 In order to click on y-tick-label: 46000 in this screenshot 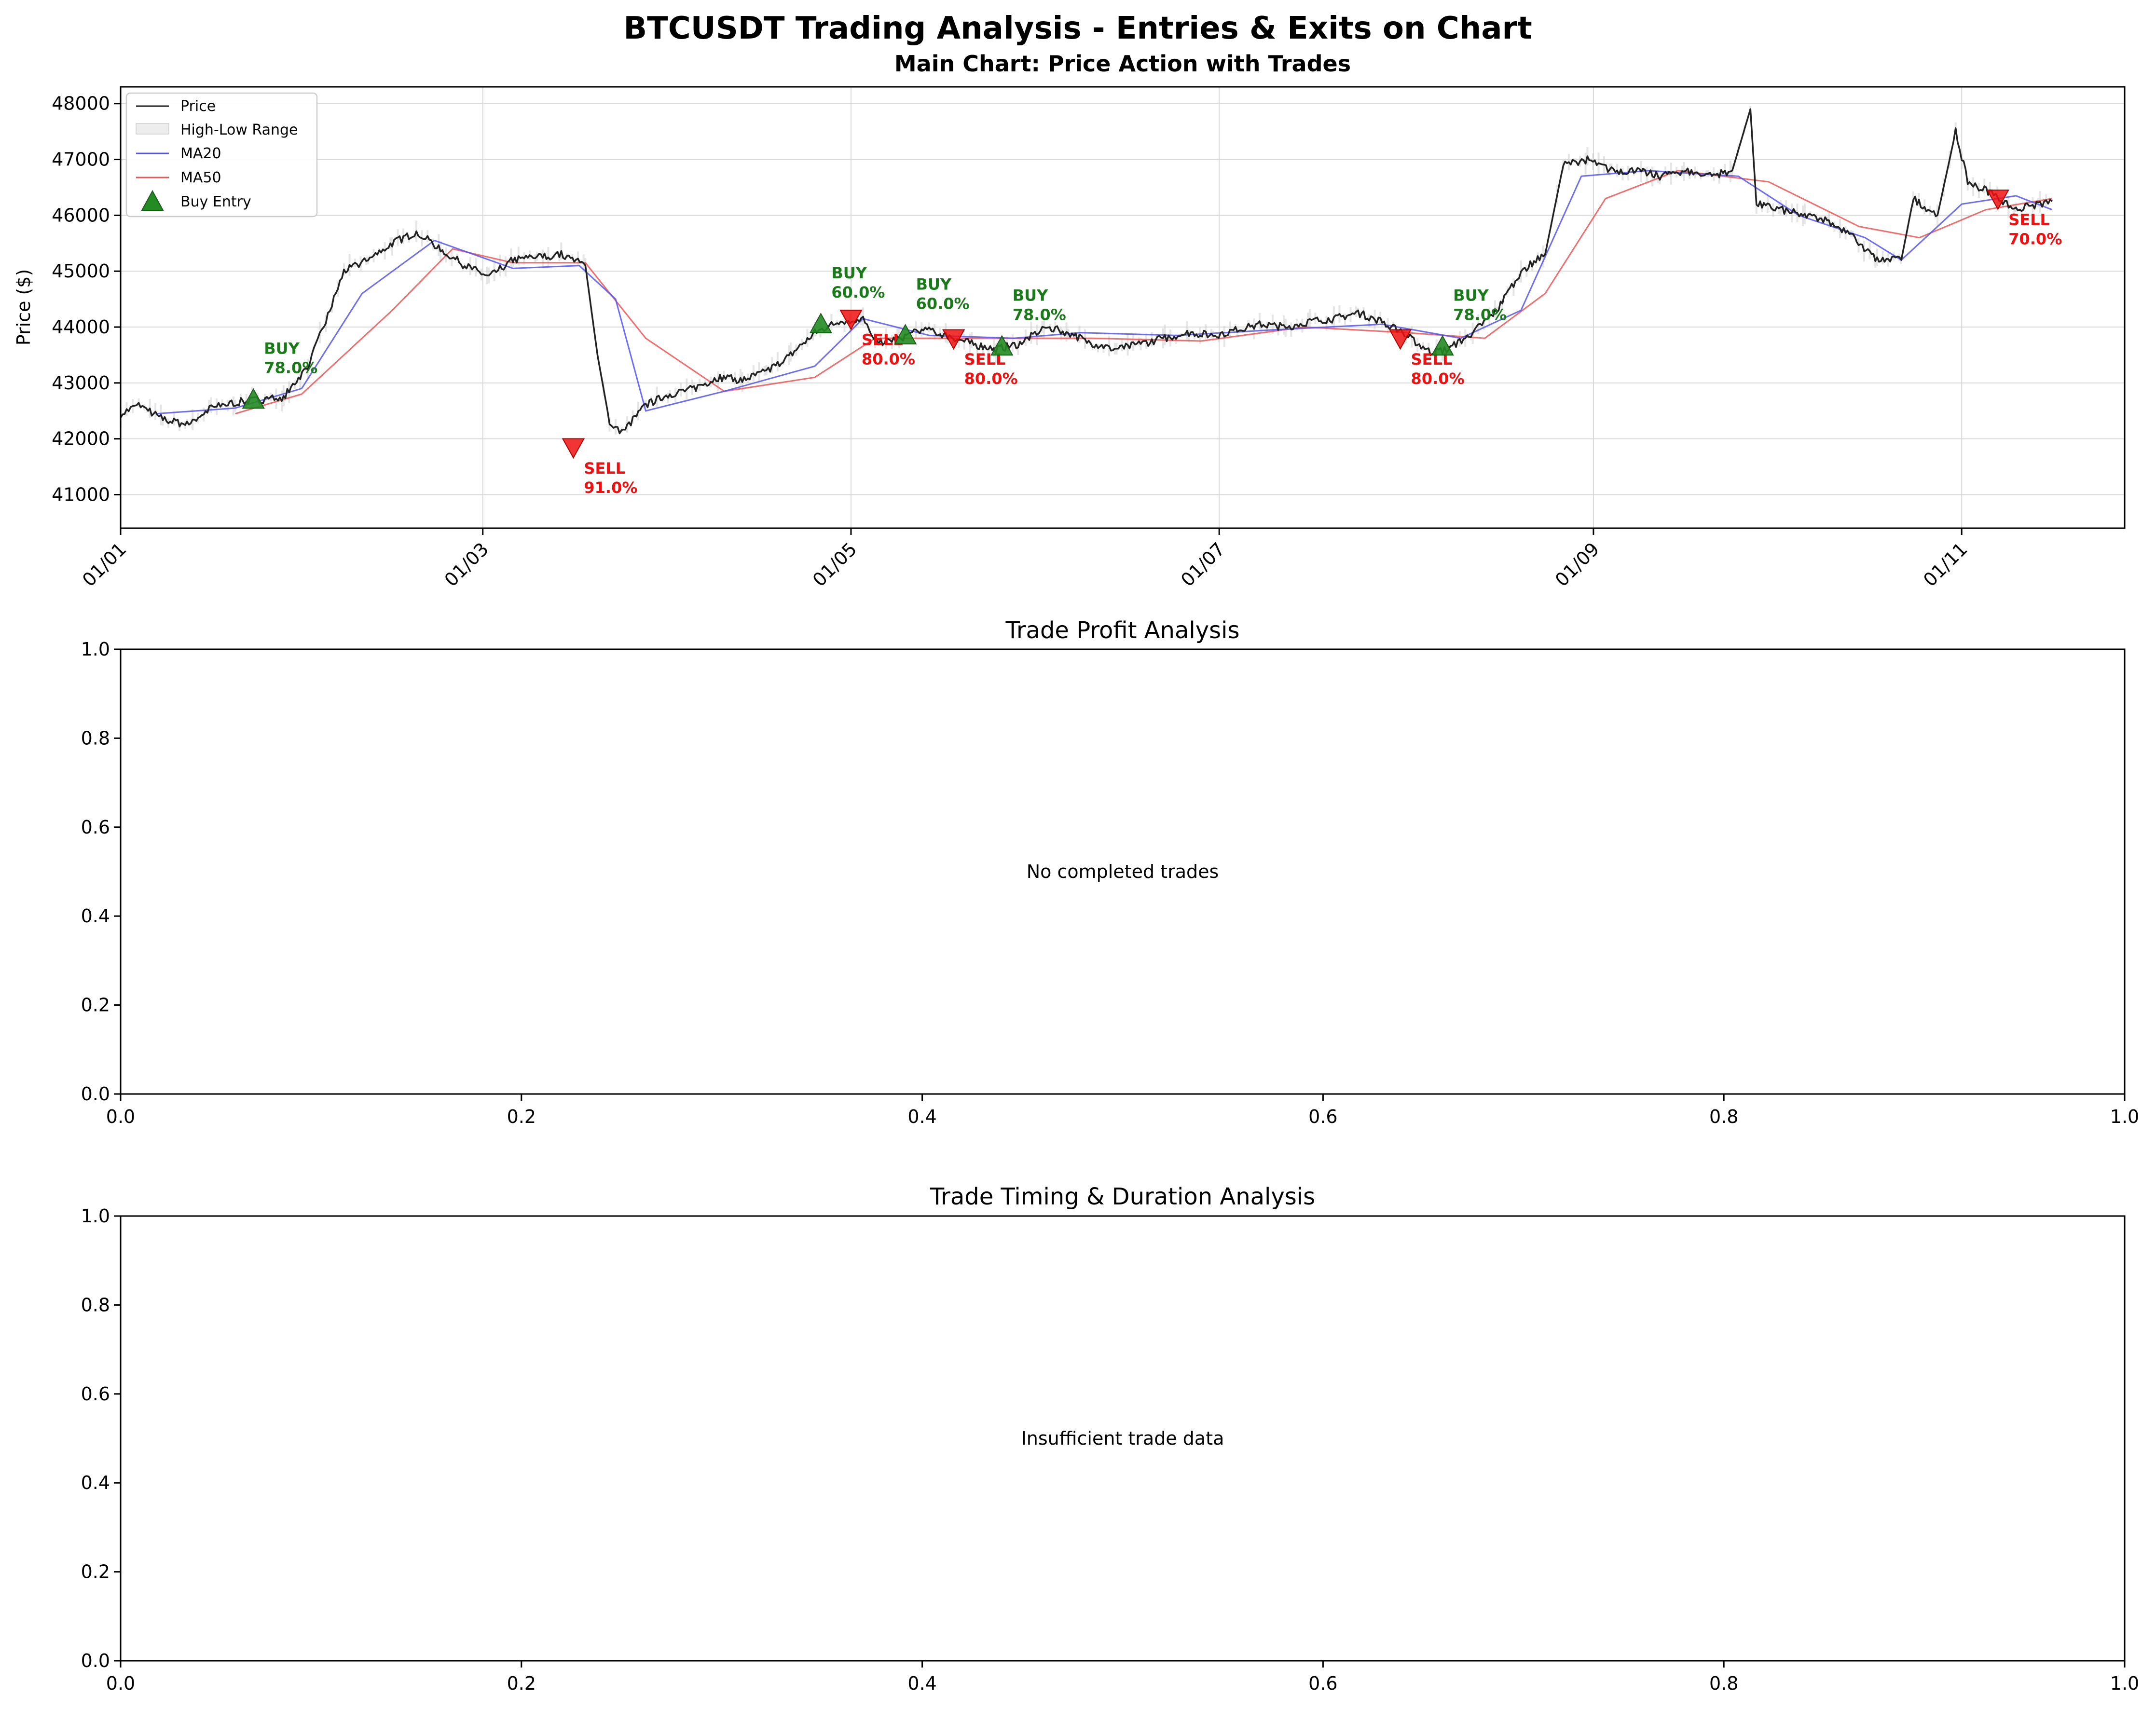, I will do `click(81, 215)`.